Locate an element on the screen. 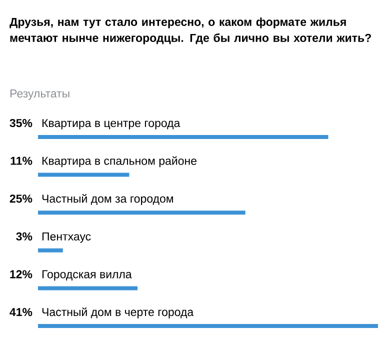 Image resolution: width=389 pixels, height=344 pixels. data-label: 25% is located at coordinates (21, 198).